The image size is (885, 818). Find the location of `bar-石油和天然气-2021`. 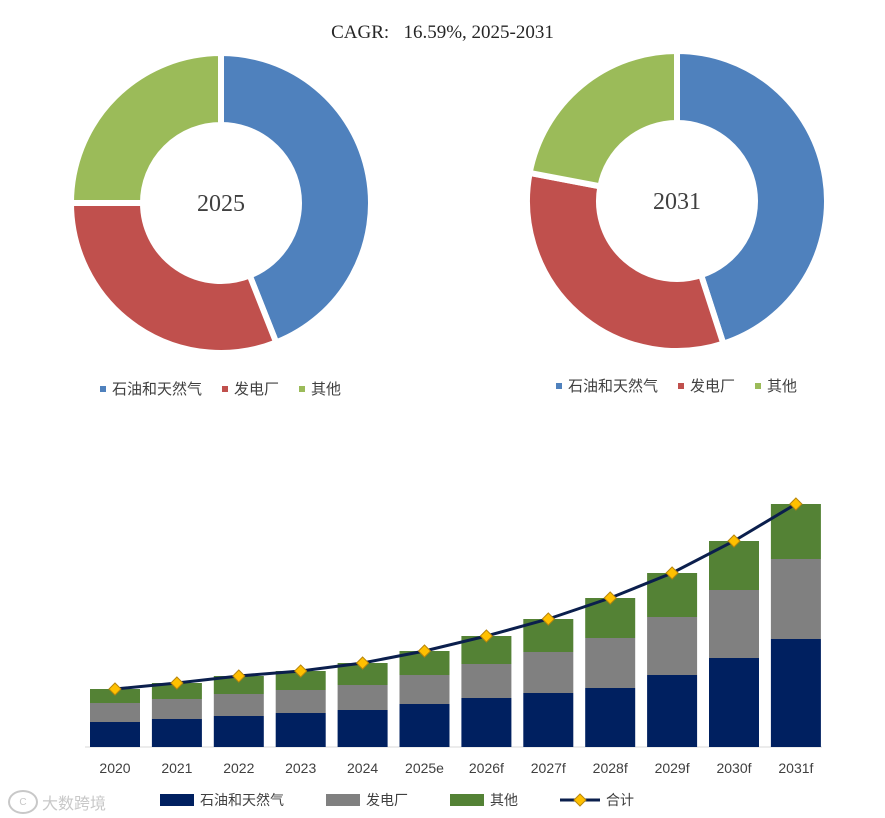

bar-石油和天然气-2021 is located at coordinates (176, 733).